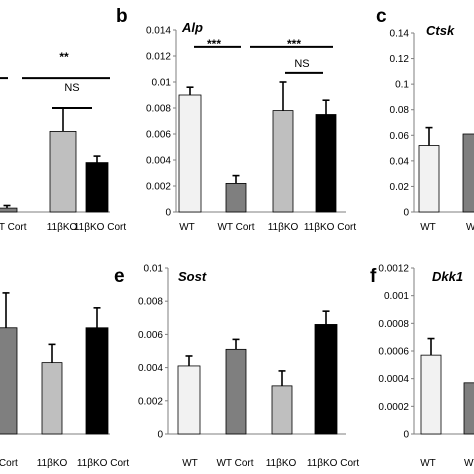  I want to click on y-tick-label: 0.06, so click(400, 136).